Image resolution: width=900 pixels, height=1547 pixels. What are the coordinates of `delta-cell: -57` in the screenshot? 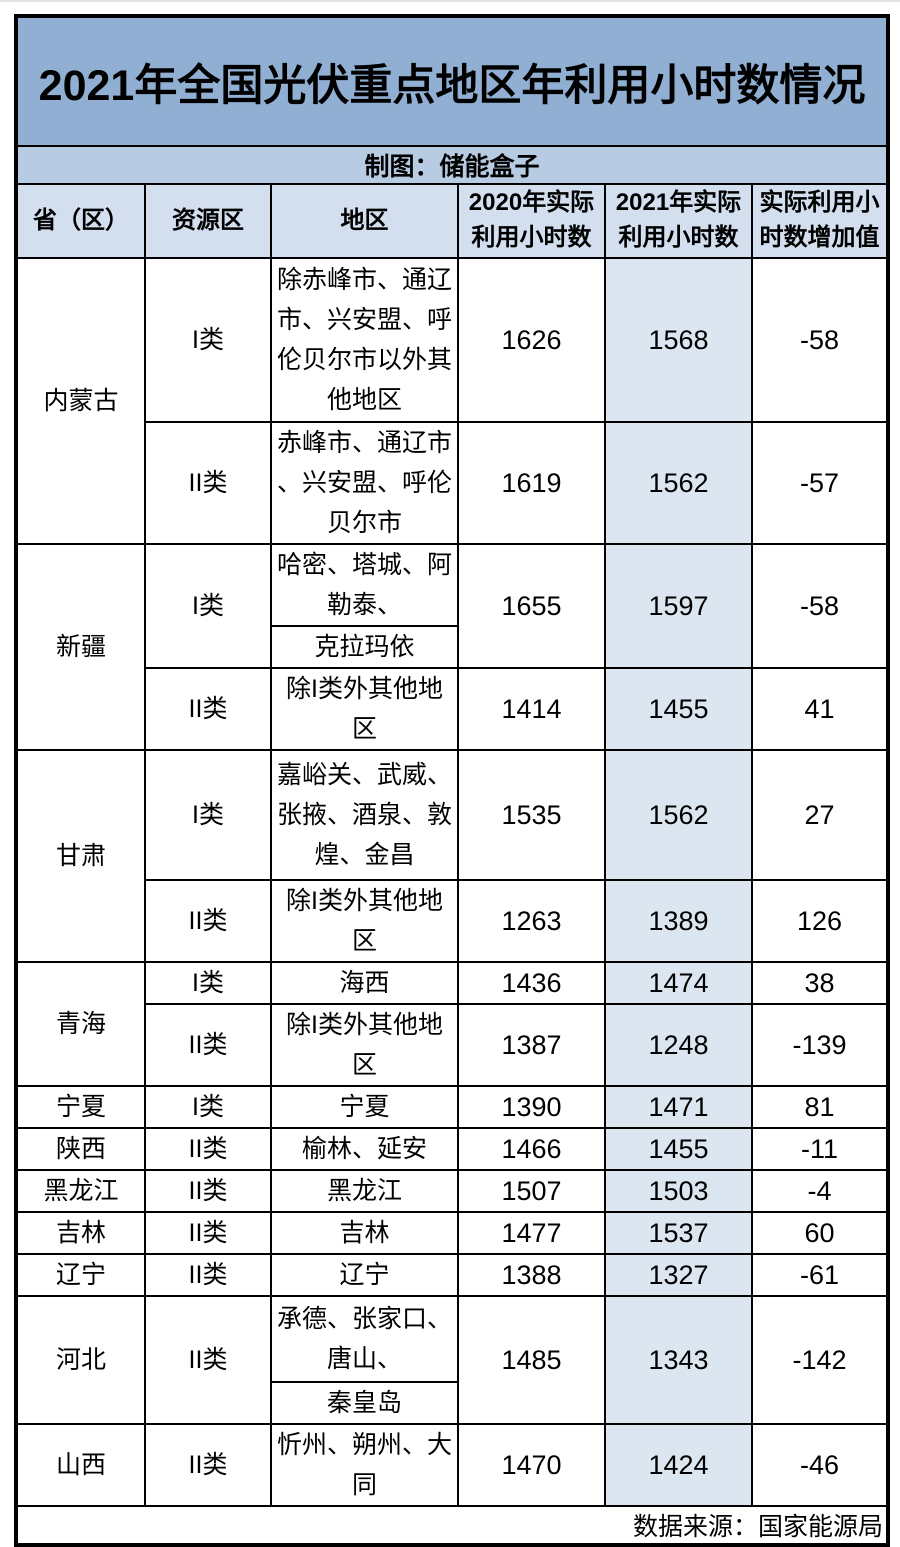 It's located at (820, 483).